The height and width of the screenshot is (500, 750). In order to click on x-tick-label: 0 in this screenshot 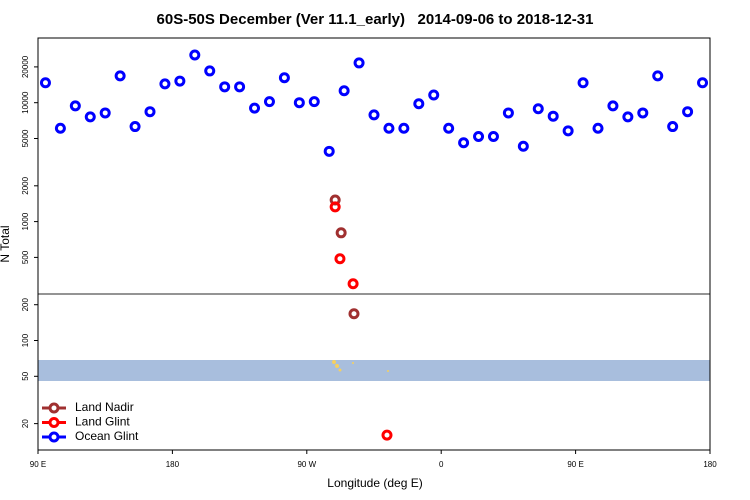, I will do `click(441, 464)`.